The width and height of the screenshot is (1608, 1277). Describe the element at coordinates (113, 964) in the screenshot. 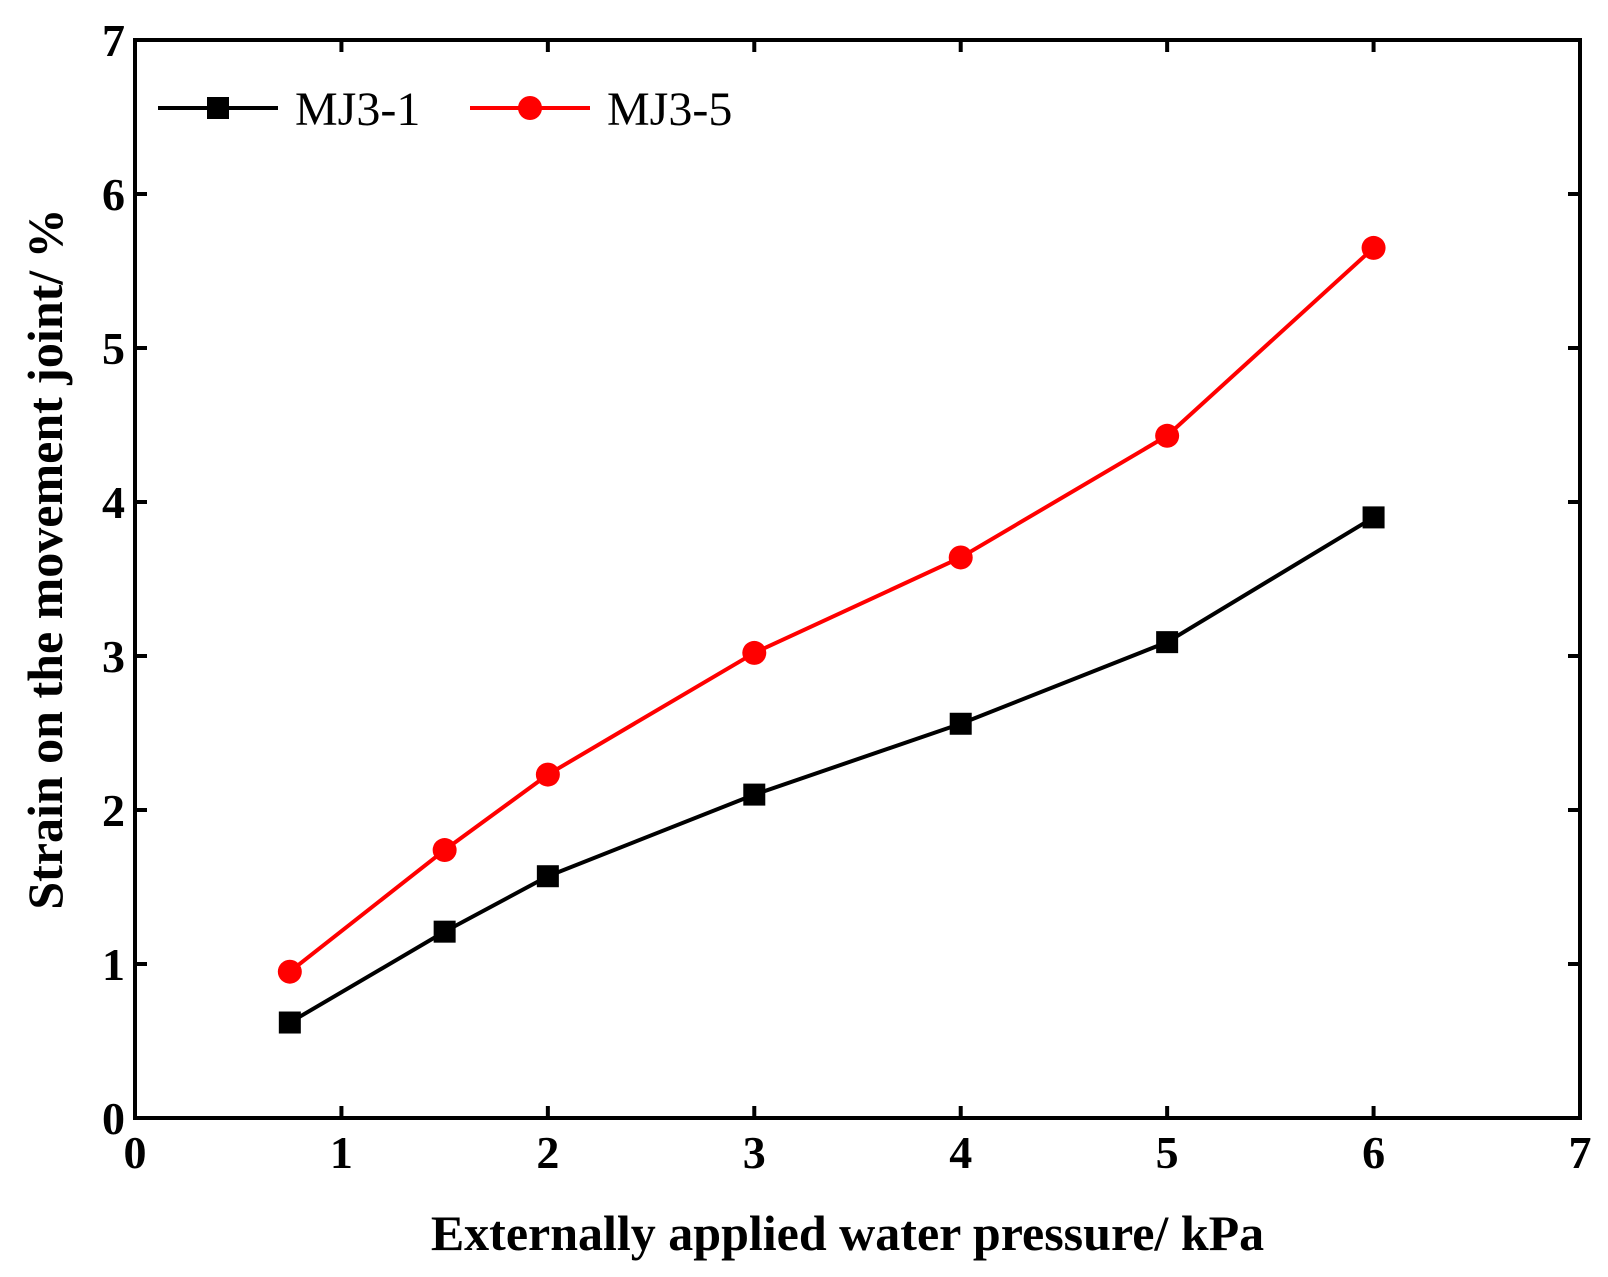

I see `y-tick-label: 1` at that location.